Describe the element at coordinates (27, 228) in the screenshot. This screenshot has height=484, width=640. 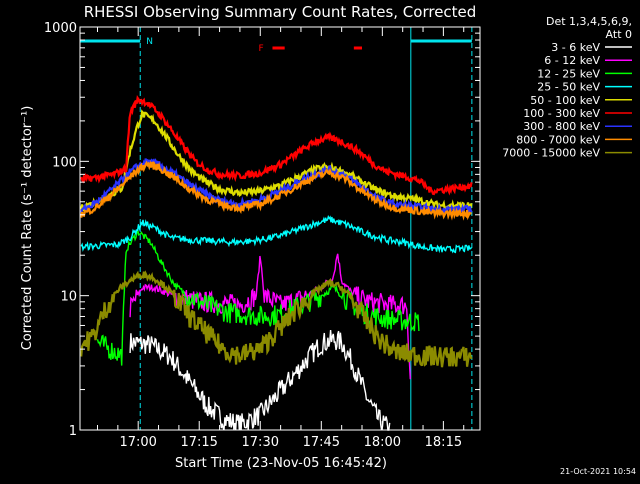
I see `y-axis-label: Corrected Count Rate (s⁻¹ detector⁻¹)` at that location.